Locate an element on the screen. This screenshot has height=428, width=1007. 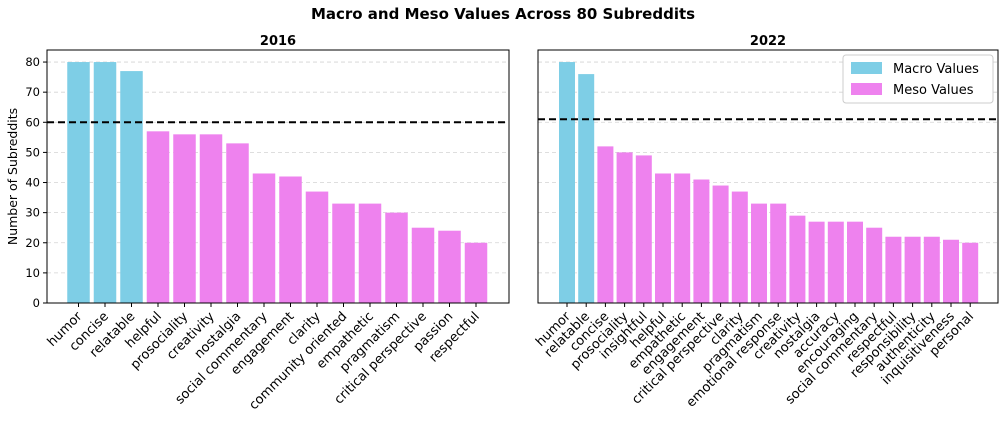
panel-title: 2016 is located at coordinates (278, 41).